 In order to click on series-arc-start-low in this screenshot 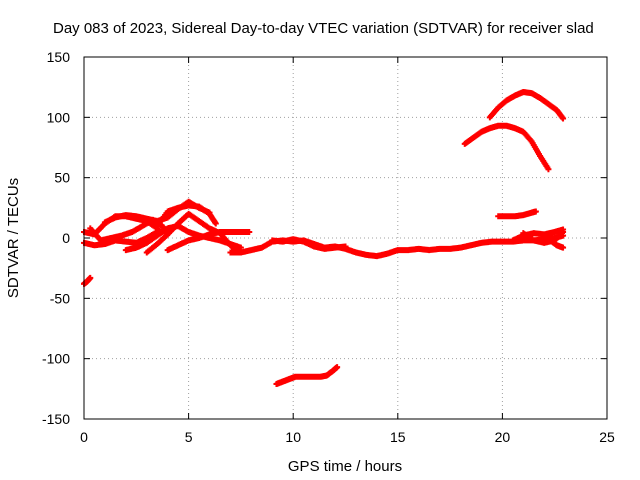, I will do `click(87, 280)`.